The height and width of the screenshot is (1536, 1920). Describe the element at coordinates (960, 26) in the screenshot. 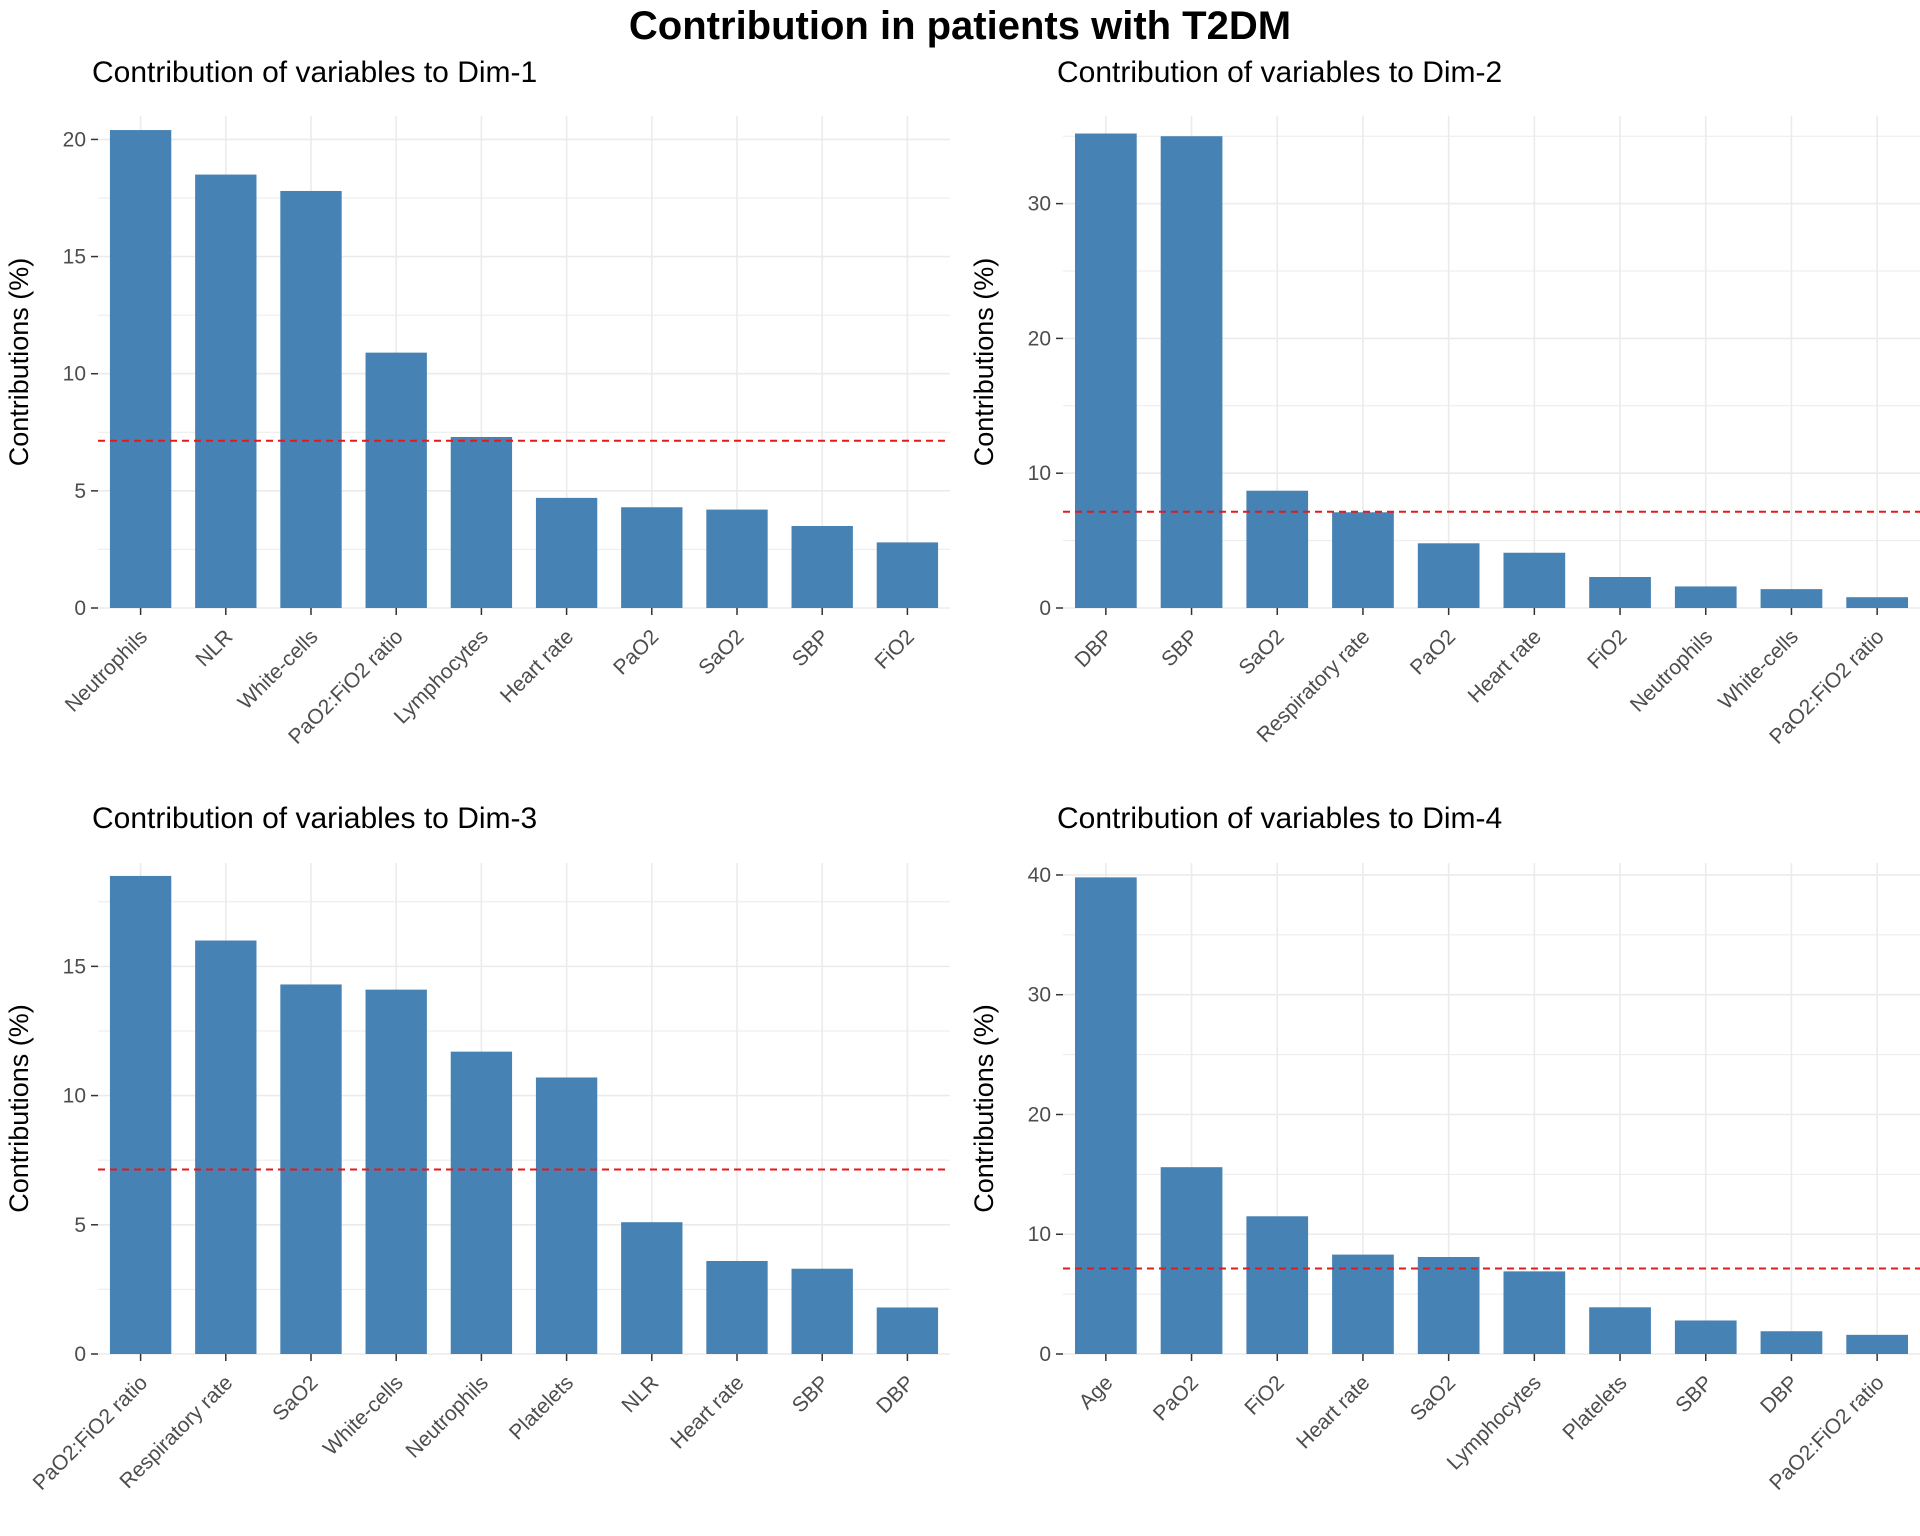

I see `main-title: Contribution in patients with T2DM` at that location.